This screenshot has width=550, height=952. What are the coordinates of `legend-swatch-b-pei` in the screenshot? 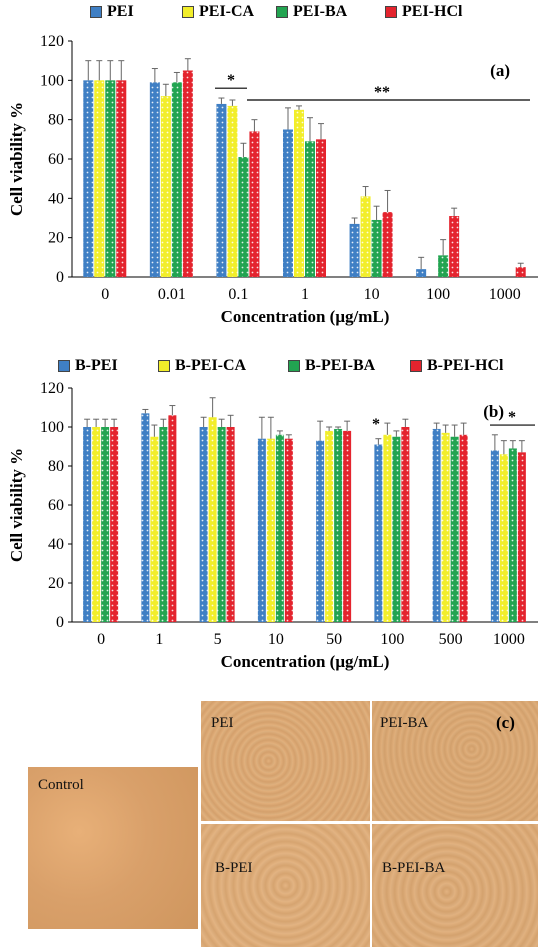 It's located at (64, 366).